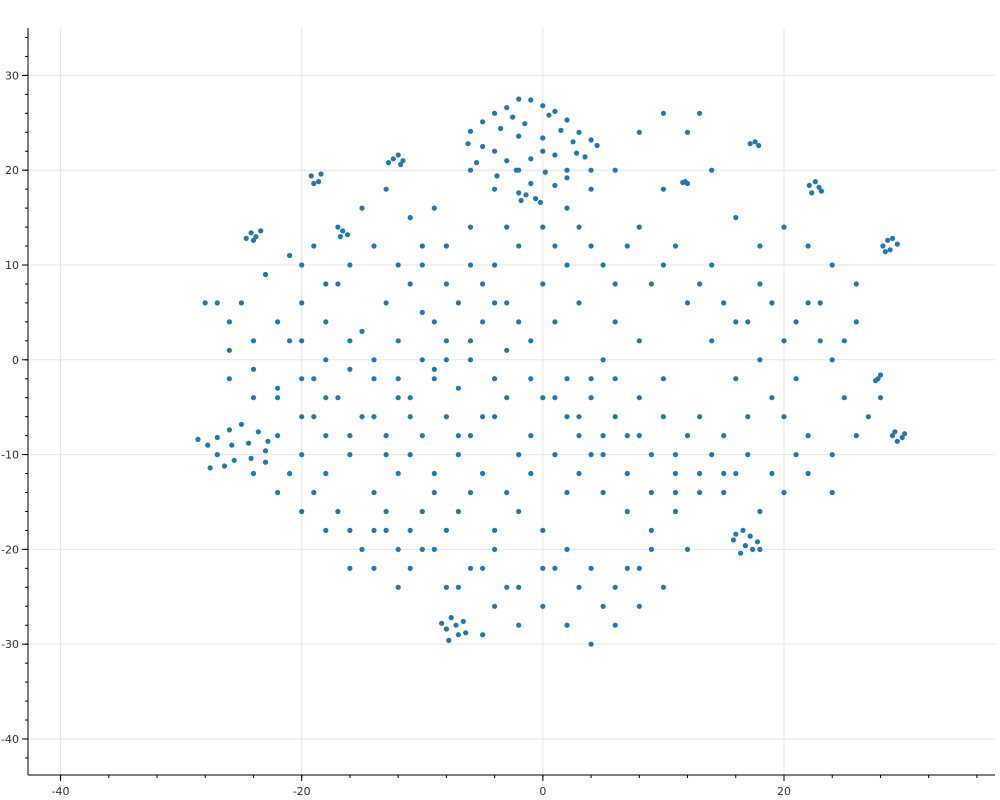 Image resolution: width=1000 pixels, height=800 pixels. I want to click on x-tick-label: -20, so click(302, 791).